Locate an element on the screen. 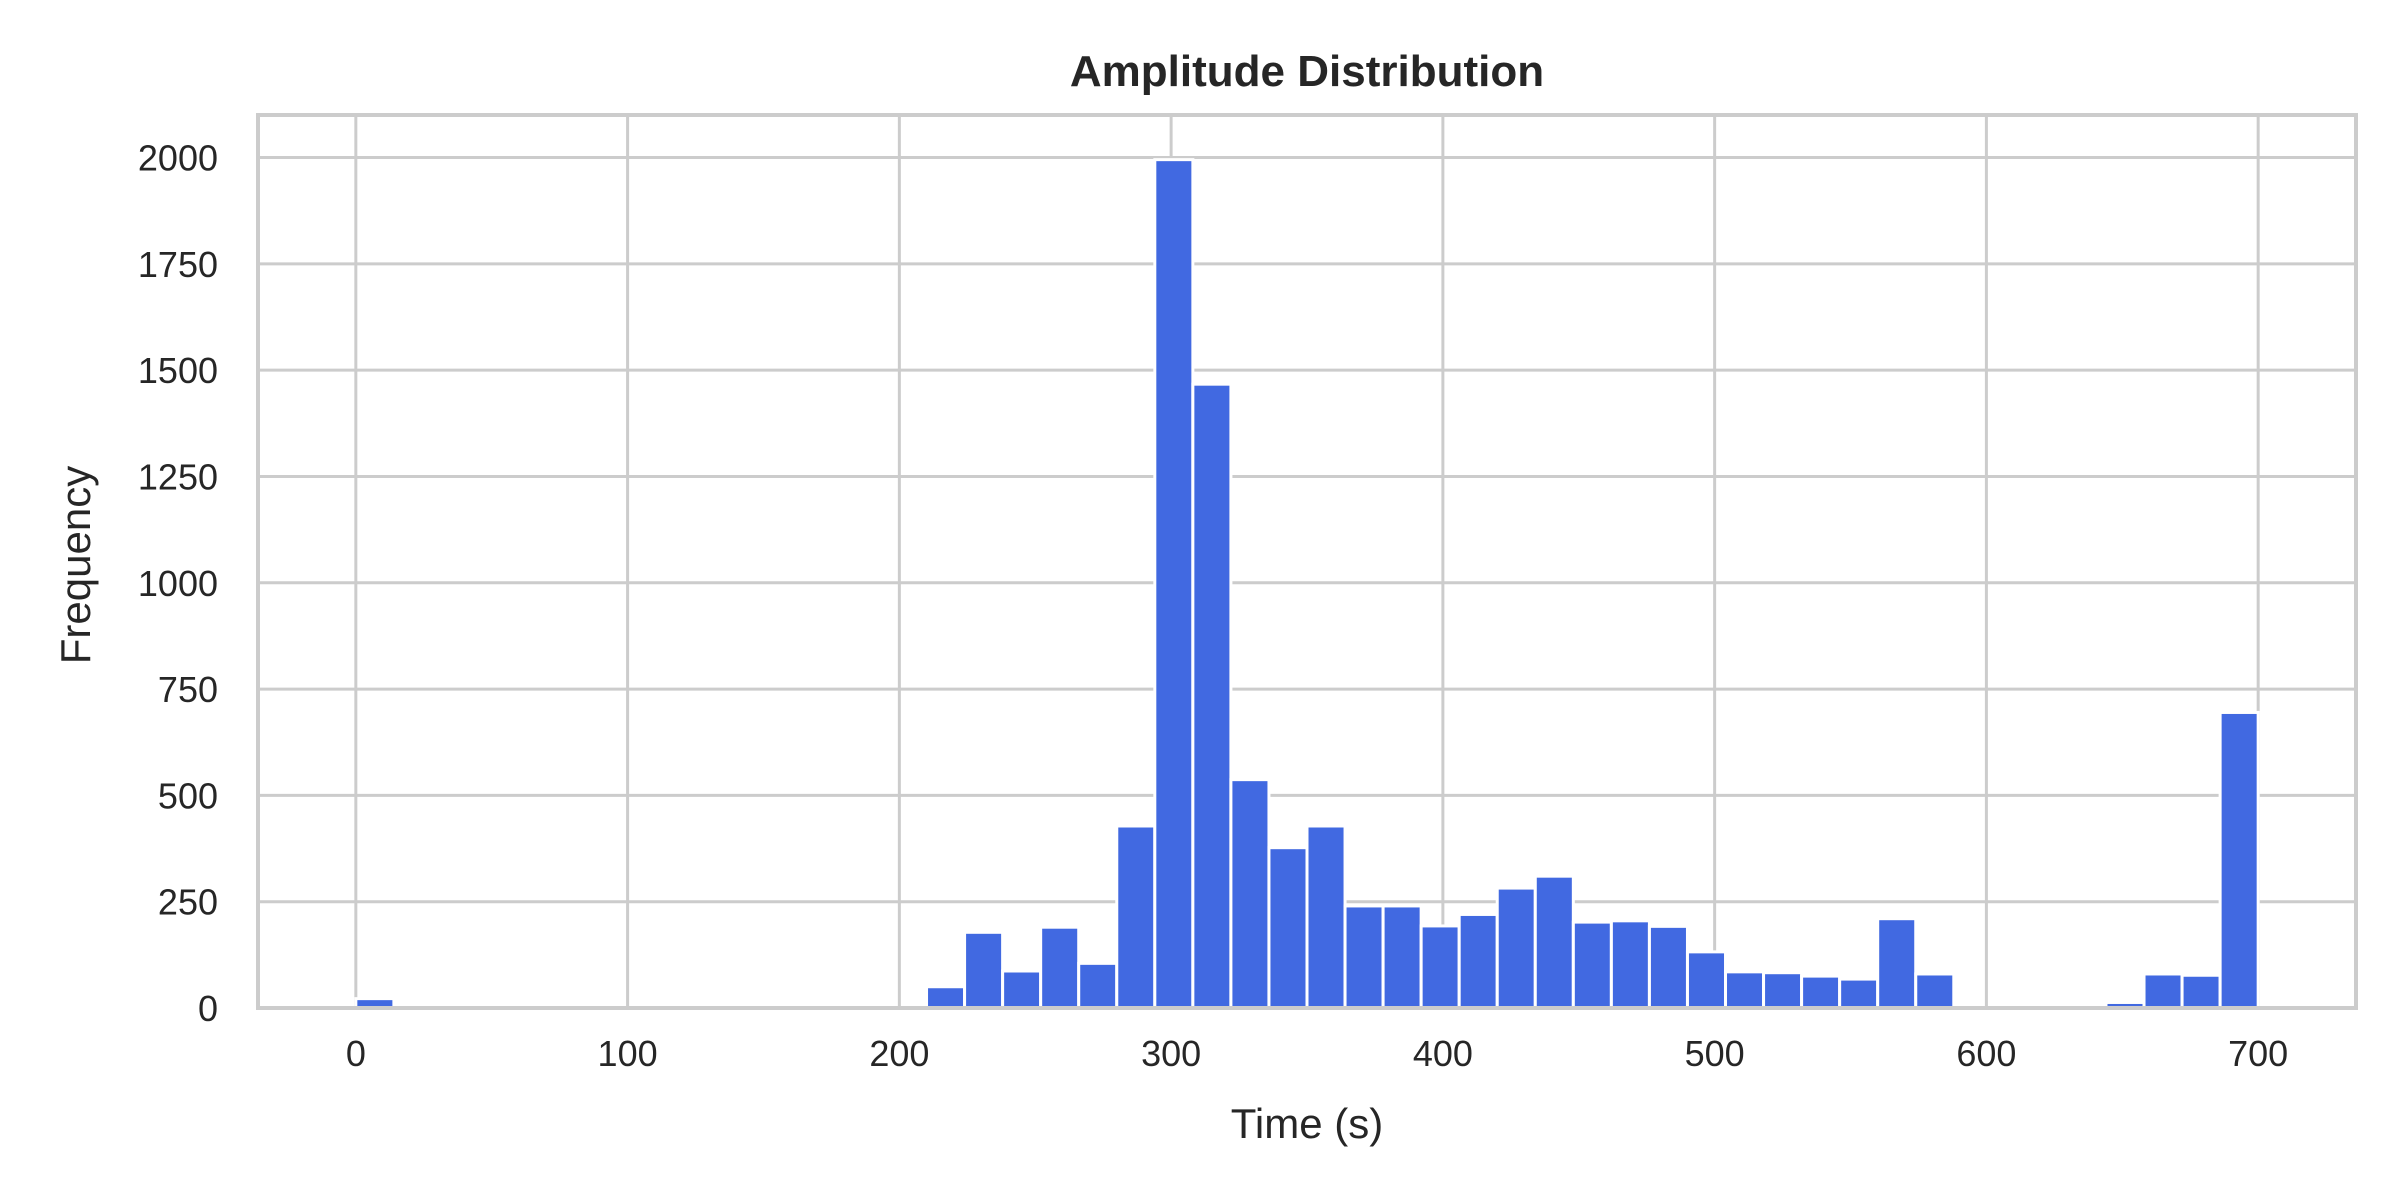  chart-title: Amplitude Distribution is located at coordinates (1307, 71).